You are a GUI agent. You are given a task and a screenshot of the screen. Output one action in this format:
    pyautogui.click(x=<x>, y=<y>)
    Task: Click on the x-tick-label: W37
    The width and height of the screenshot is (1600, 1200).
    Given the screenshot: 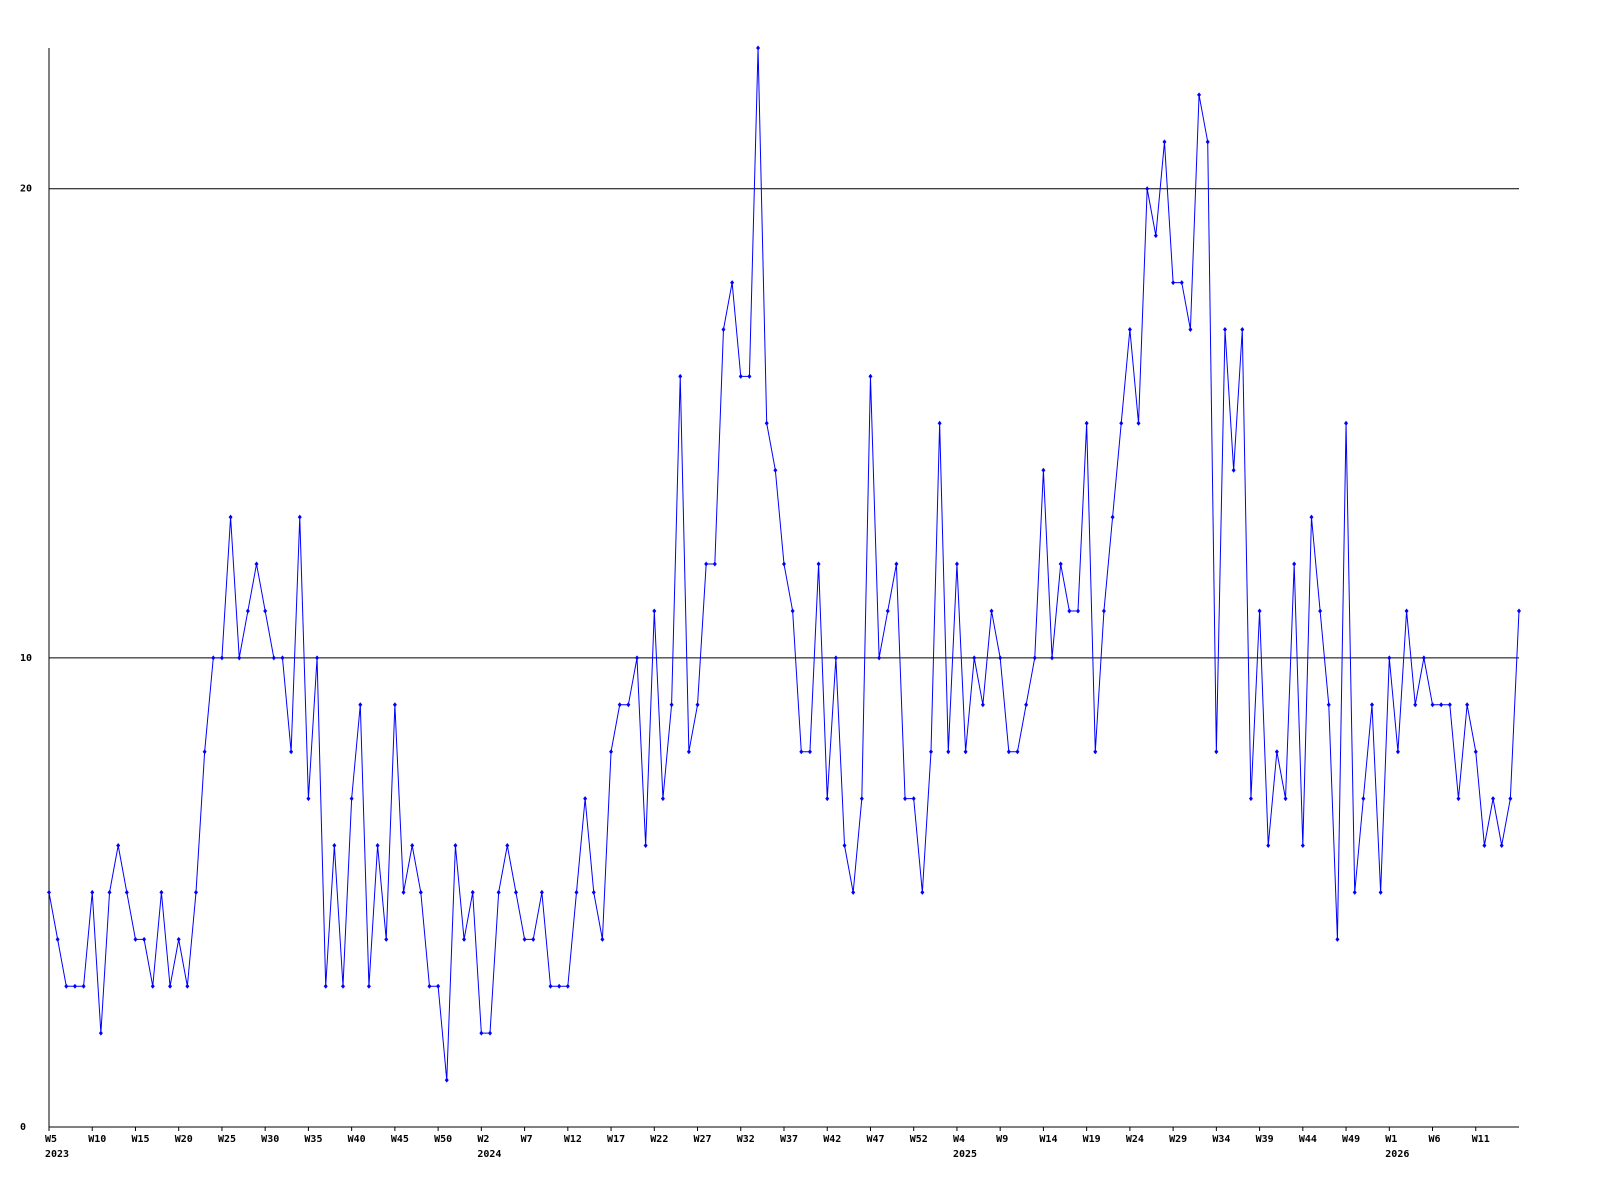 What is the action you would take?
    pyautogui.click(x=789, y=1139)
    